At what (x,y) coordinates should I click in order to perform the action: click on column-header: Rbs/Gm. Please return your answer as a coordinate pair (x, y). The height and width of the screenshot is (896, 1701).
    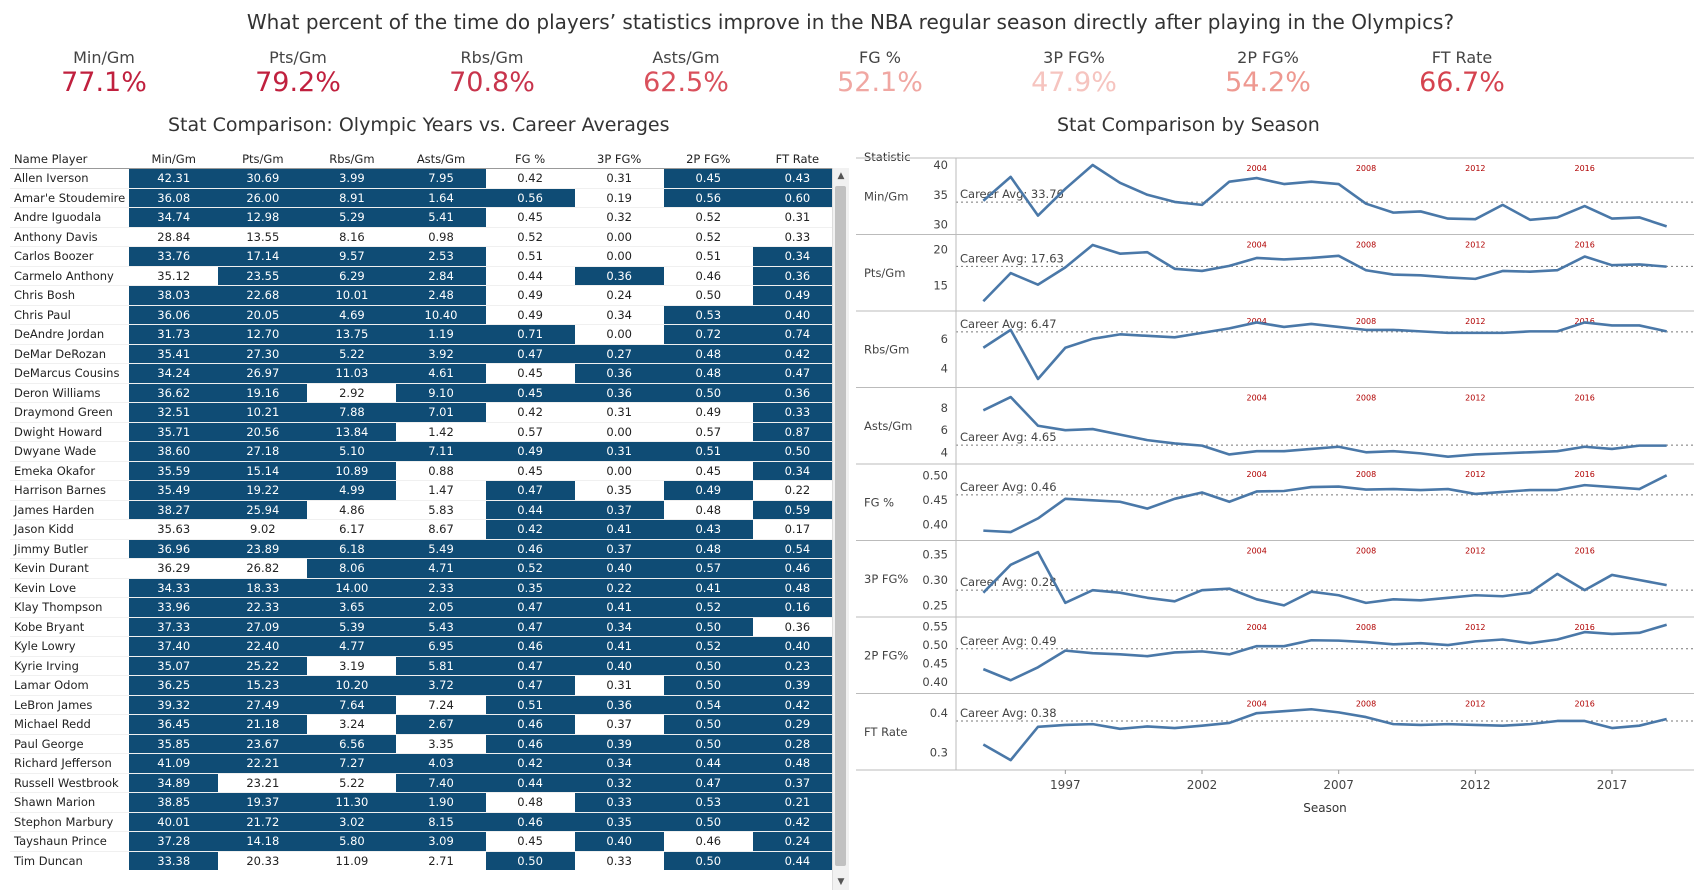
    Looking at the image, I should click on (352, 159).